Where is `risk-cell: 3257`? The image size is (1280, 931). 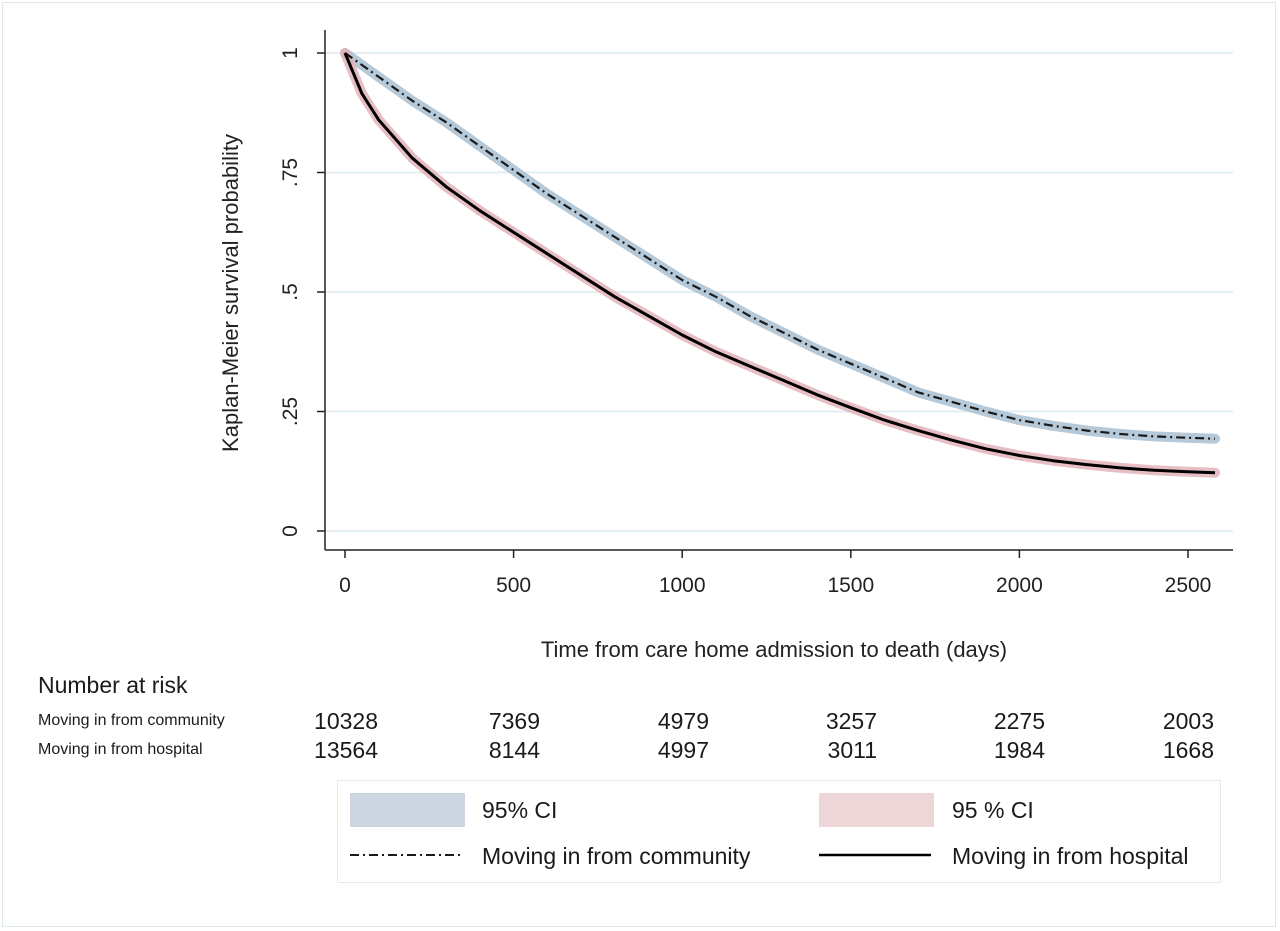 risk-cell: 3257 is located at coordinates (851, 721).